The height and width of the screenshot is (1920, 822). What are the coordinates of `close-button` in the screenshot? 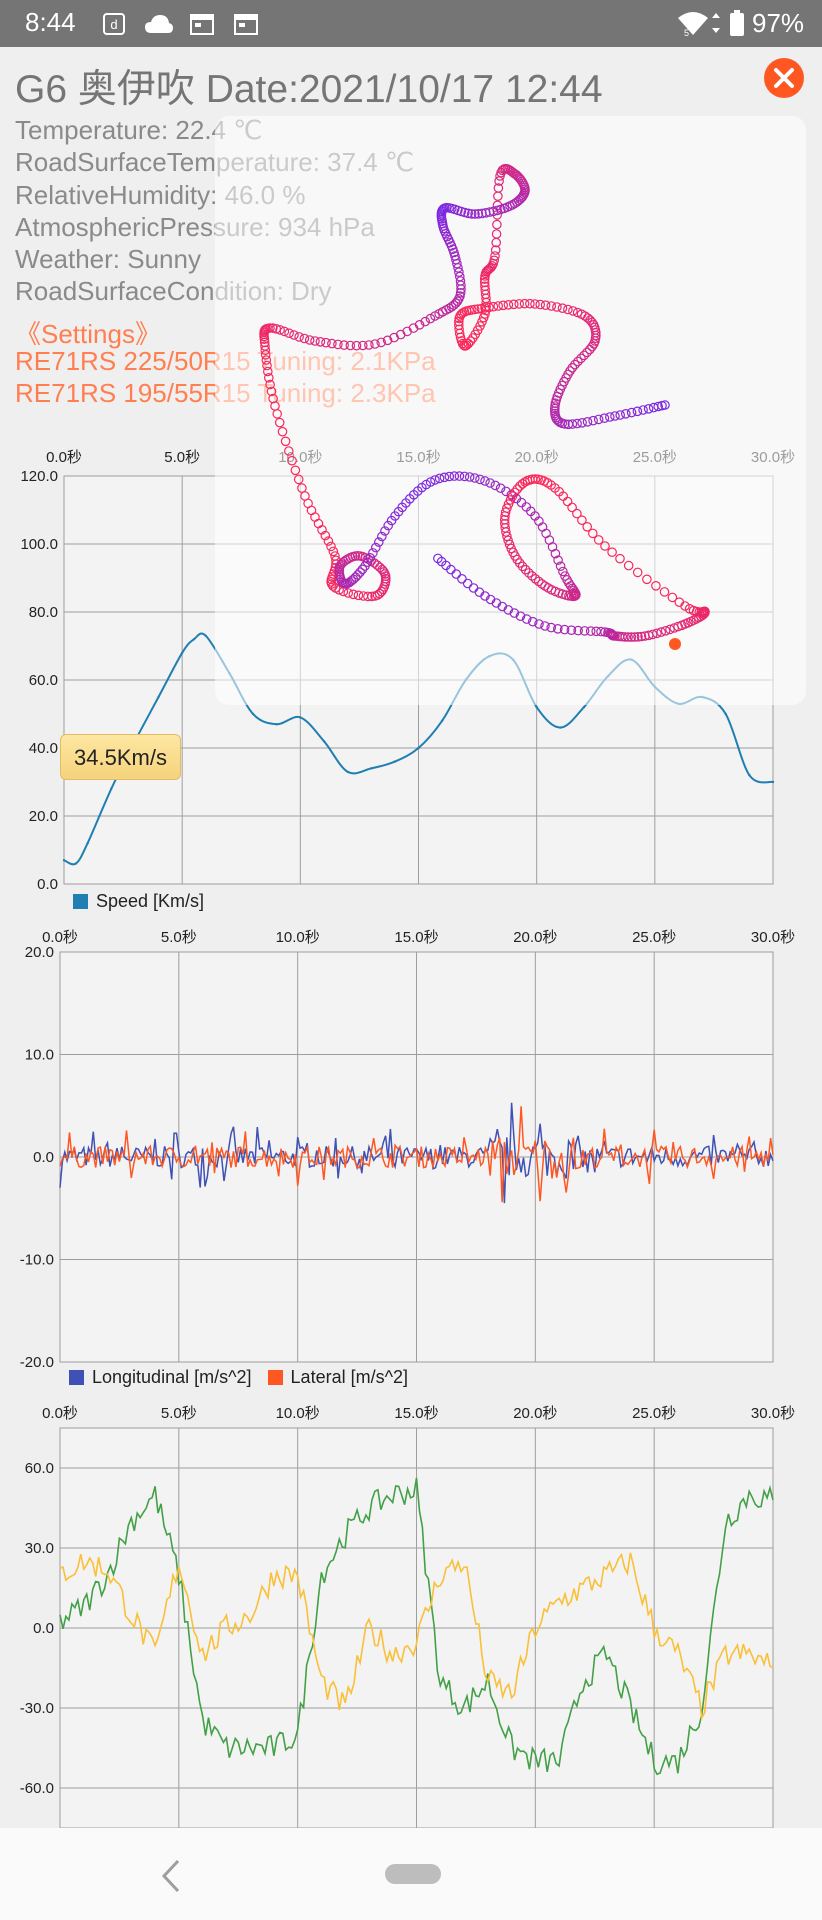 It's located at (784, 78).